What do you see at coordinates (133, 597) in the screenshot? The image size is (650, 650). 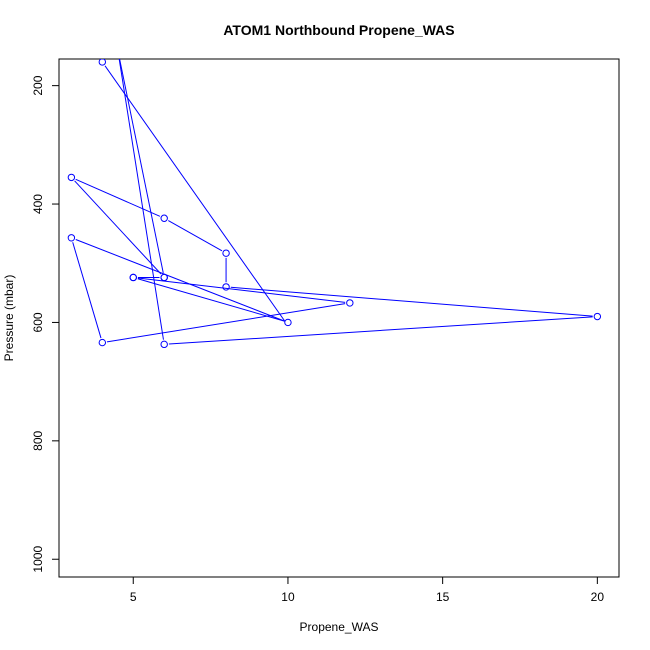 I see `x-tick-label: 5` at bounding box center [133, 597].